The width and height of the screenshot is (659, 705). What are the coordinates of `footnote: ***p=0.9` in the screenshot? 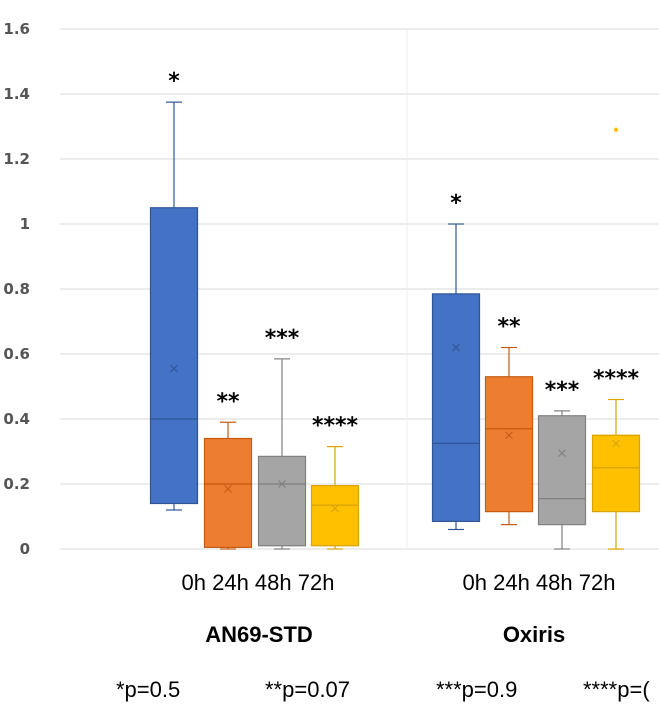 It's located at (476, 689).